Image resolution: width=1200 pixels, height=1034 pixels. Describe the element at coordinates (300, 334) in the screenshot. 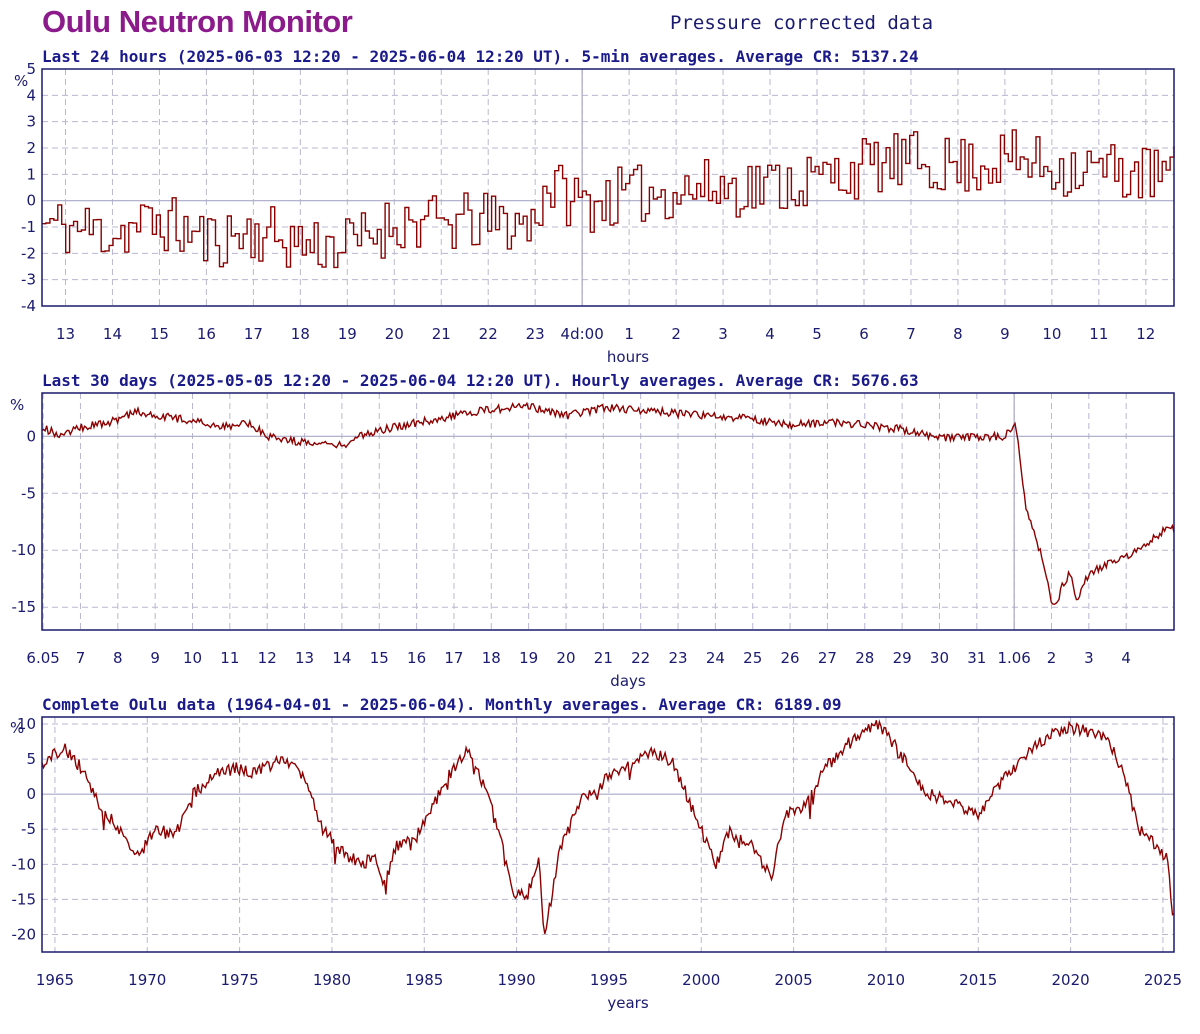

I see `x-tick-label: 18` at that location.